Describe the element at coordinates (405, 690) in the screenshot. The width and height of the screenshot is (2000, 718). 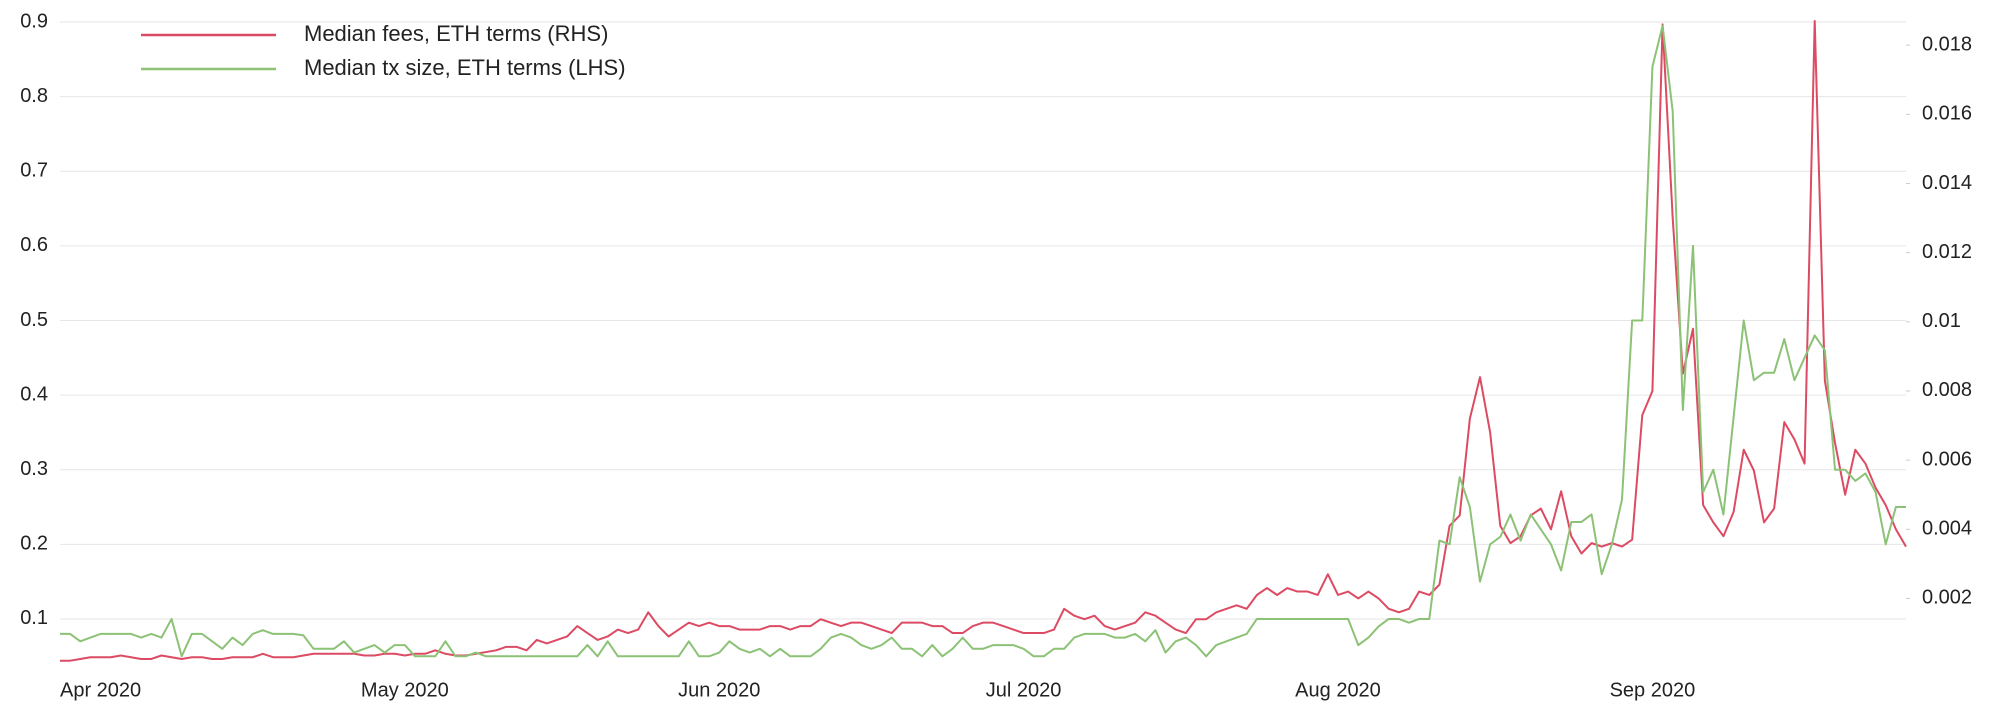
I see `x-tick-label: May 2020` at that location.